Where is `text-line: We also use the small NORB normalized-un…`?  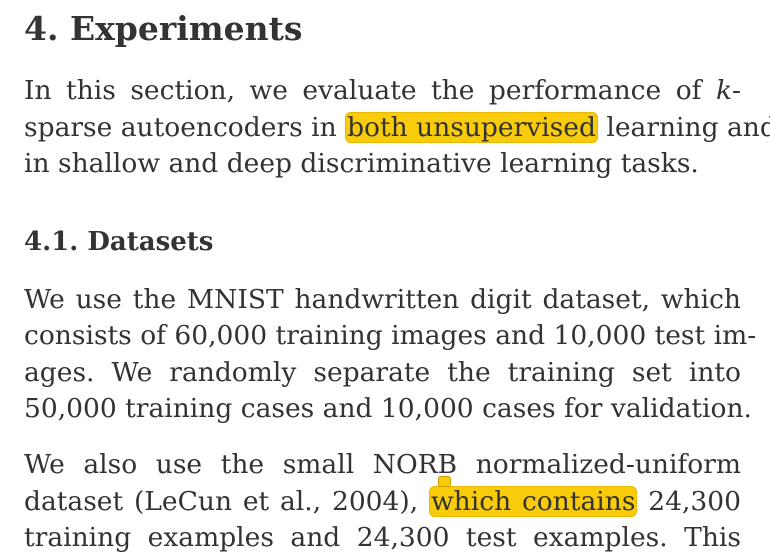 text-line: We also use the small NORB normalized-un… is located at coordinates (382, 464).